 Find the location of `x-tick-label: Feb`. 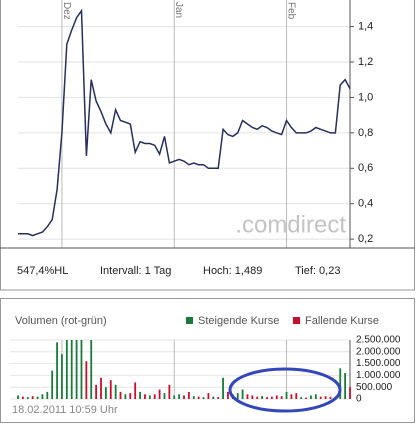

x-tick-label: Feb is located at coordinates (291, 11).